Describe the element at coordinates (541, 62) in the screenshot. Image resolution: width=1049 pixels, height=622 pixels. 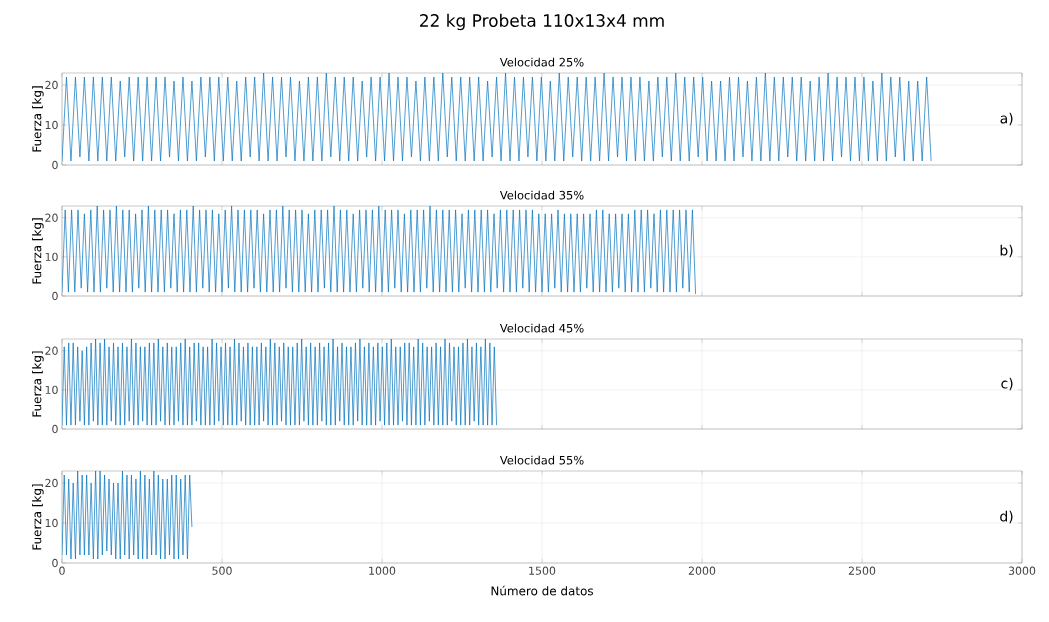
I see `chart-subtitle: Velocidad 25%` at that location.